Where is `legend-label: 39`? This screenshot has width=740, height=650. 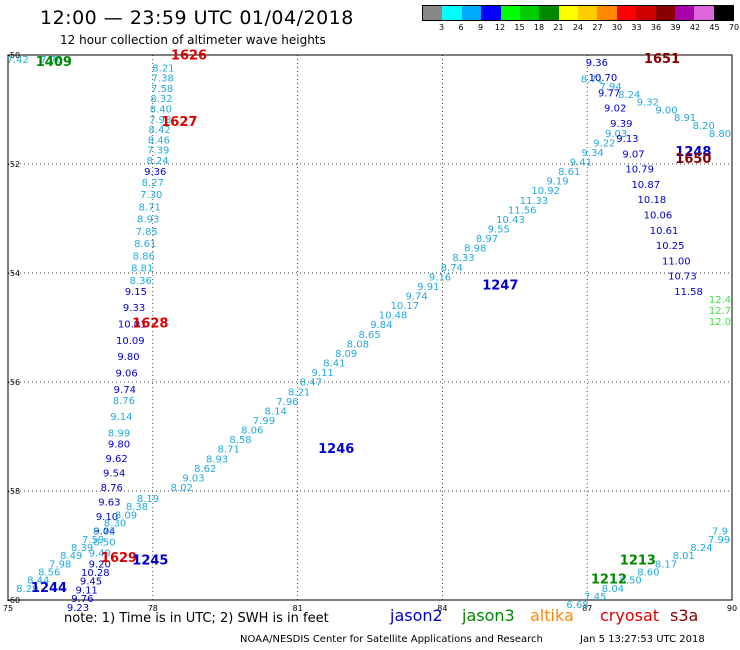
legend-label: 39 is located at coordinates (675, 27).